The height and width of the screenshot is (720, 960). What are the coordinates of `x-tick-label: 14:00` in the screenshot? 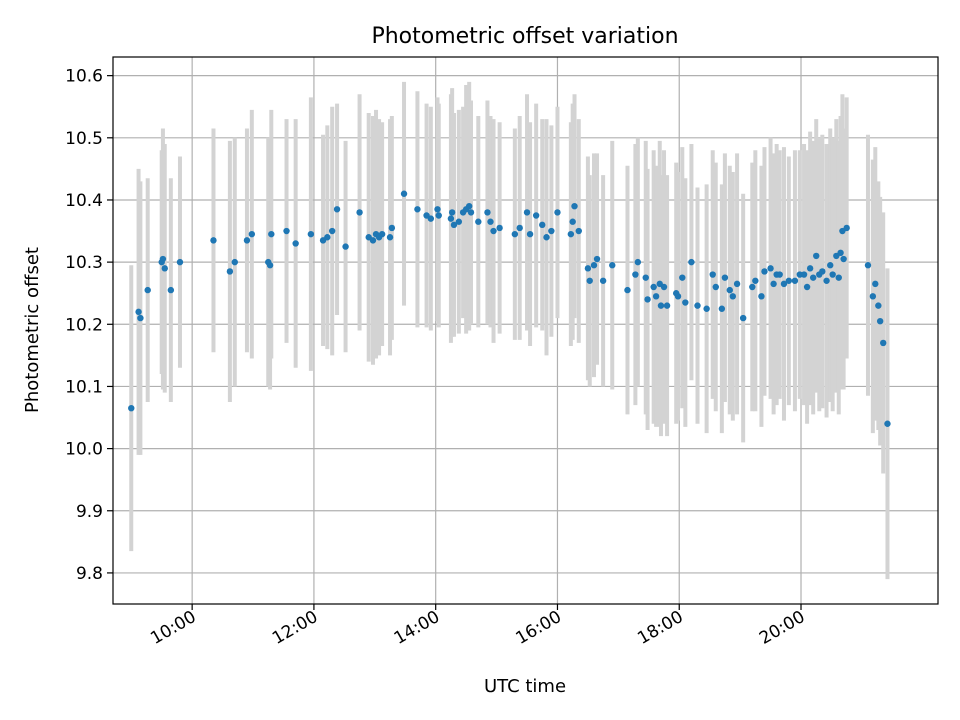 It's located at (417, 628).